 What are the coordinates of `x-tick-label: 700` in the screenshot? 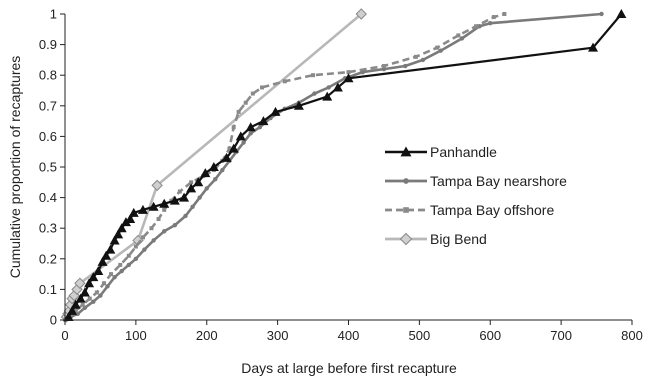 It's located at (561, 335).